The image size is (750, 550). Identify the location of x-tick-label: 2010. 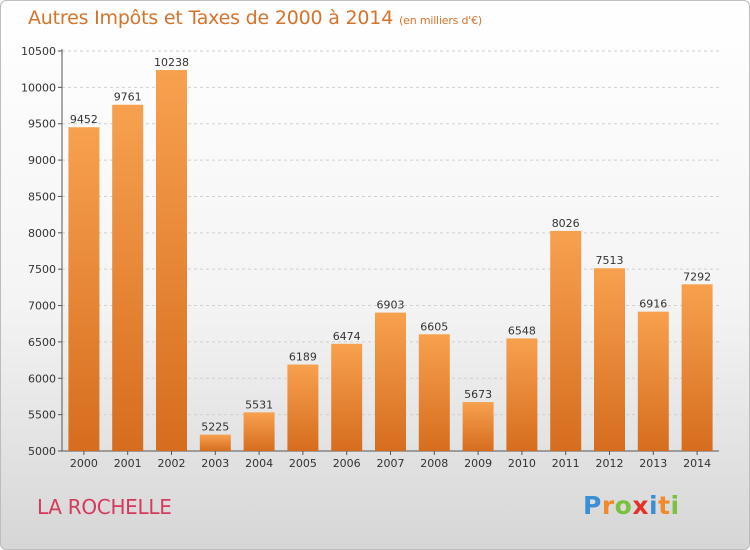
(522, 463).